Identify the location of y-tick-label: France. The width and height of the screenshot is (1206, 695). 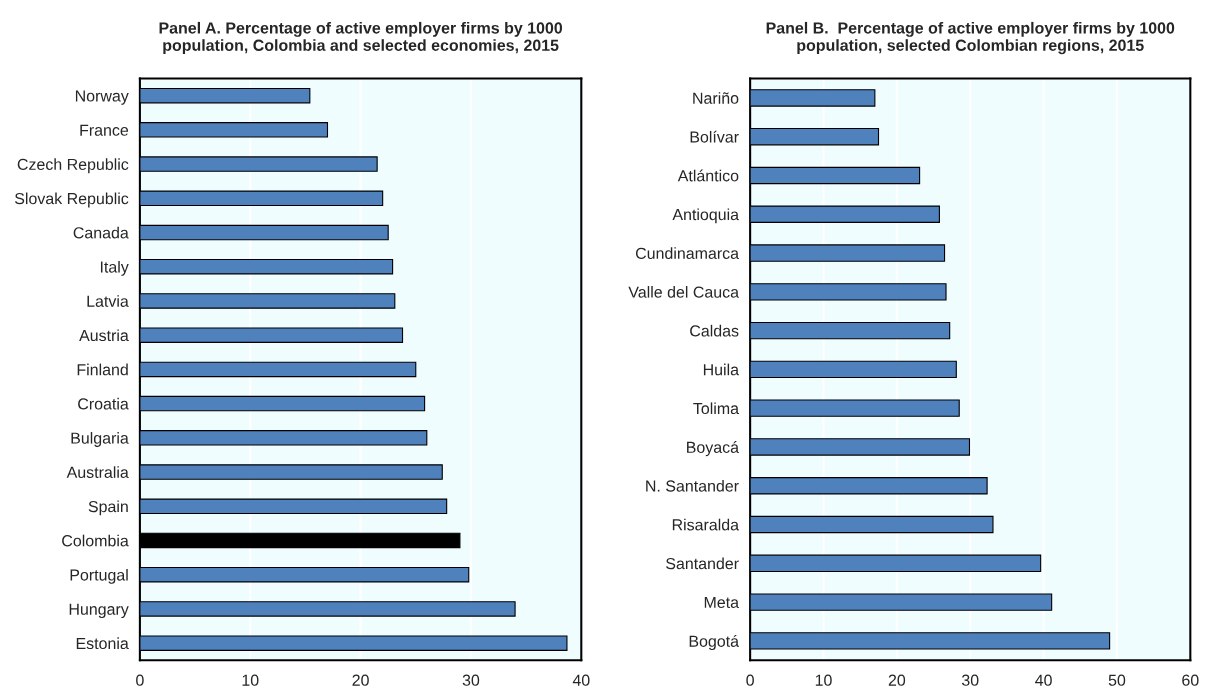
(104, 130).